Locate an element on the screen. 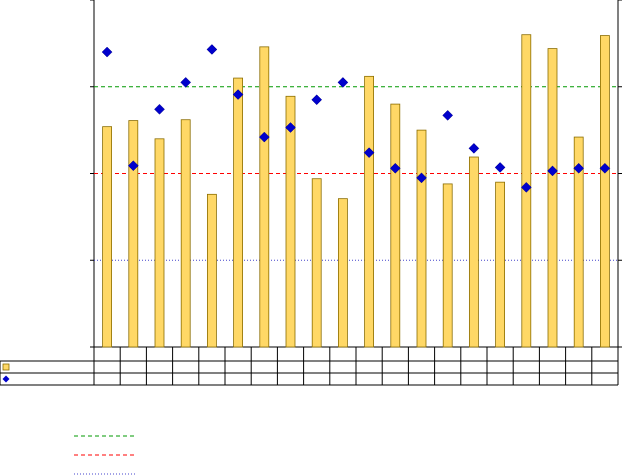 The height and width of the screenshot is (475, 622). table-symbol-diamond is located at coordinates (6, 379).